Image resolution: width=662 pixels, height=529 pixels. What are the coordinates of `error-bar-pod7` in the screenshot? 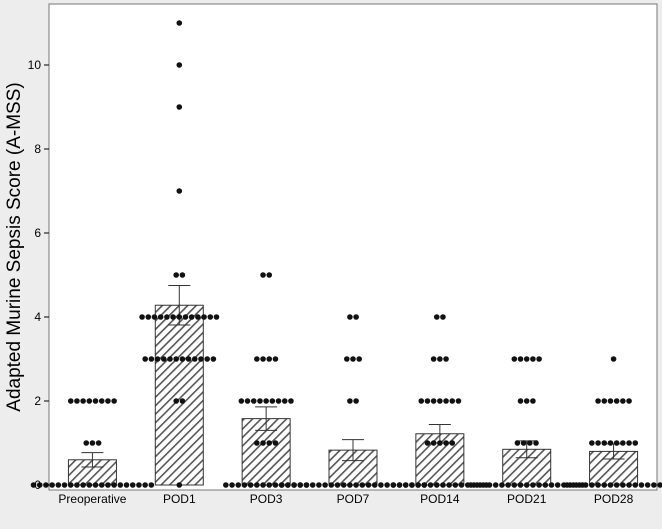 It's located at (353, 450).